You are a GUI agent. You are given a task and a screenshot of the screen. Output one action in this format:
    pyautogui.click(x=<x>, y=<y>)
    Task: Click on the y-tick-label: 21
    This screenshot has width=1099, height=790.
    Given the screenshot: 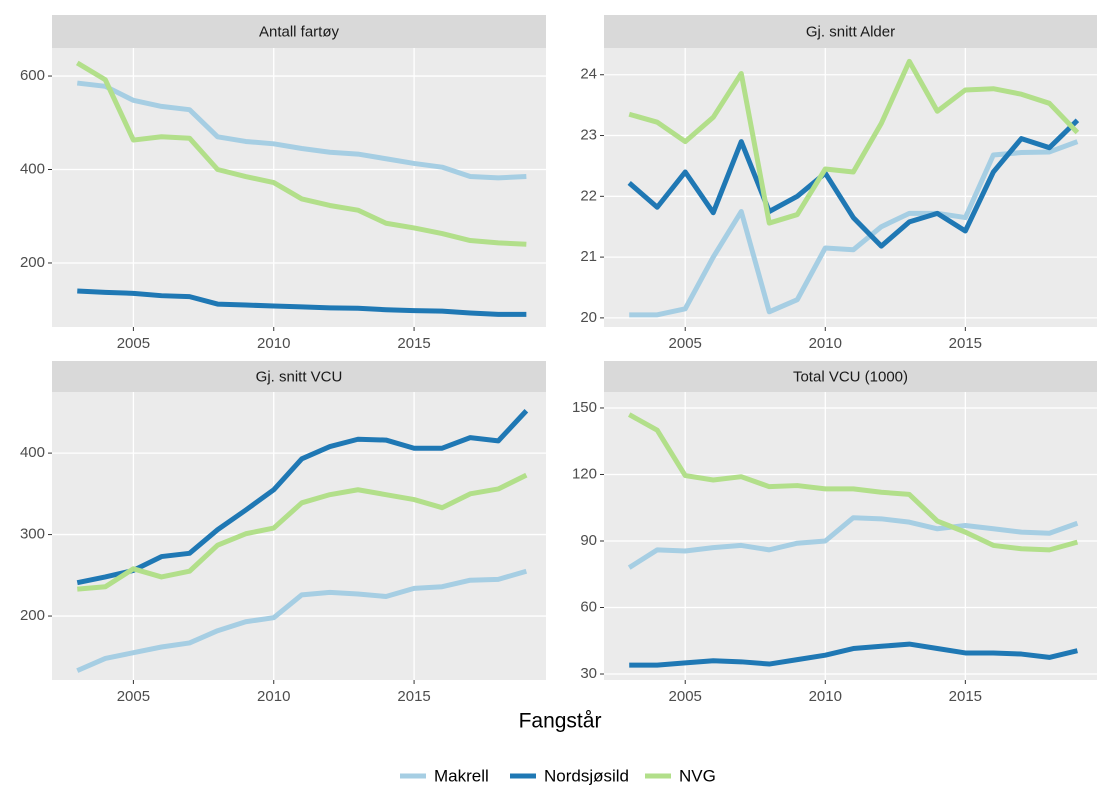 What is the action you would take?
    pyautogui.click(x=588, y=256)
    